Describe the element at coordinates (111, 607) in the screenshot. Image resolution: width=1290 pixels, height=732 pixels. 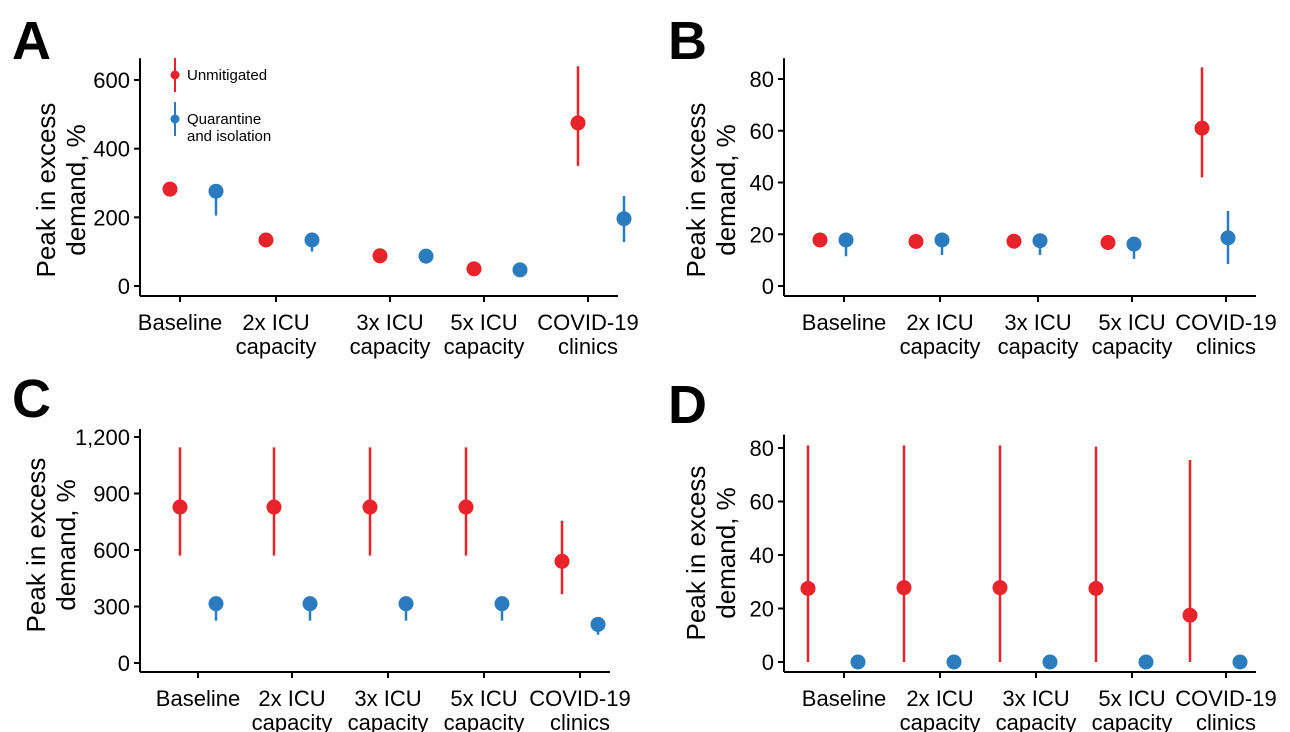
I see `panel-c-y-tick-label: 300` at that location.